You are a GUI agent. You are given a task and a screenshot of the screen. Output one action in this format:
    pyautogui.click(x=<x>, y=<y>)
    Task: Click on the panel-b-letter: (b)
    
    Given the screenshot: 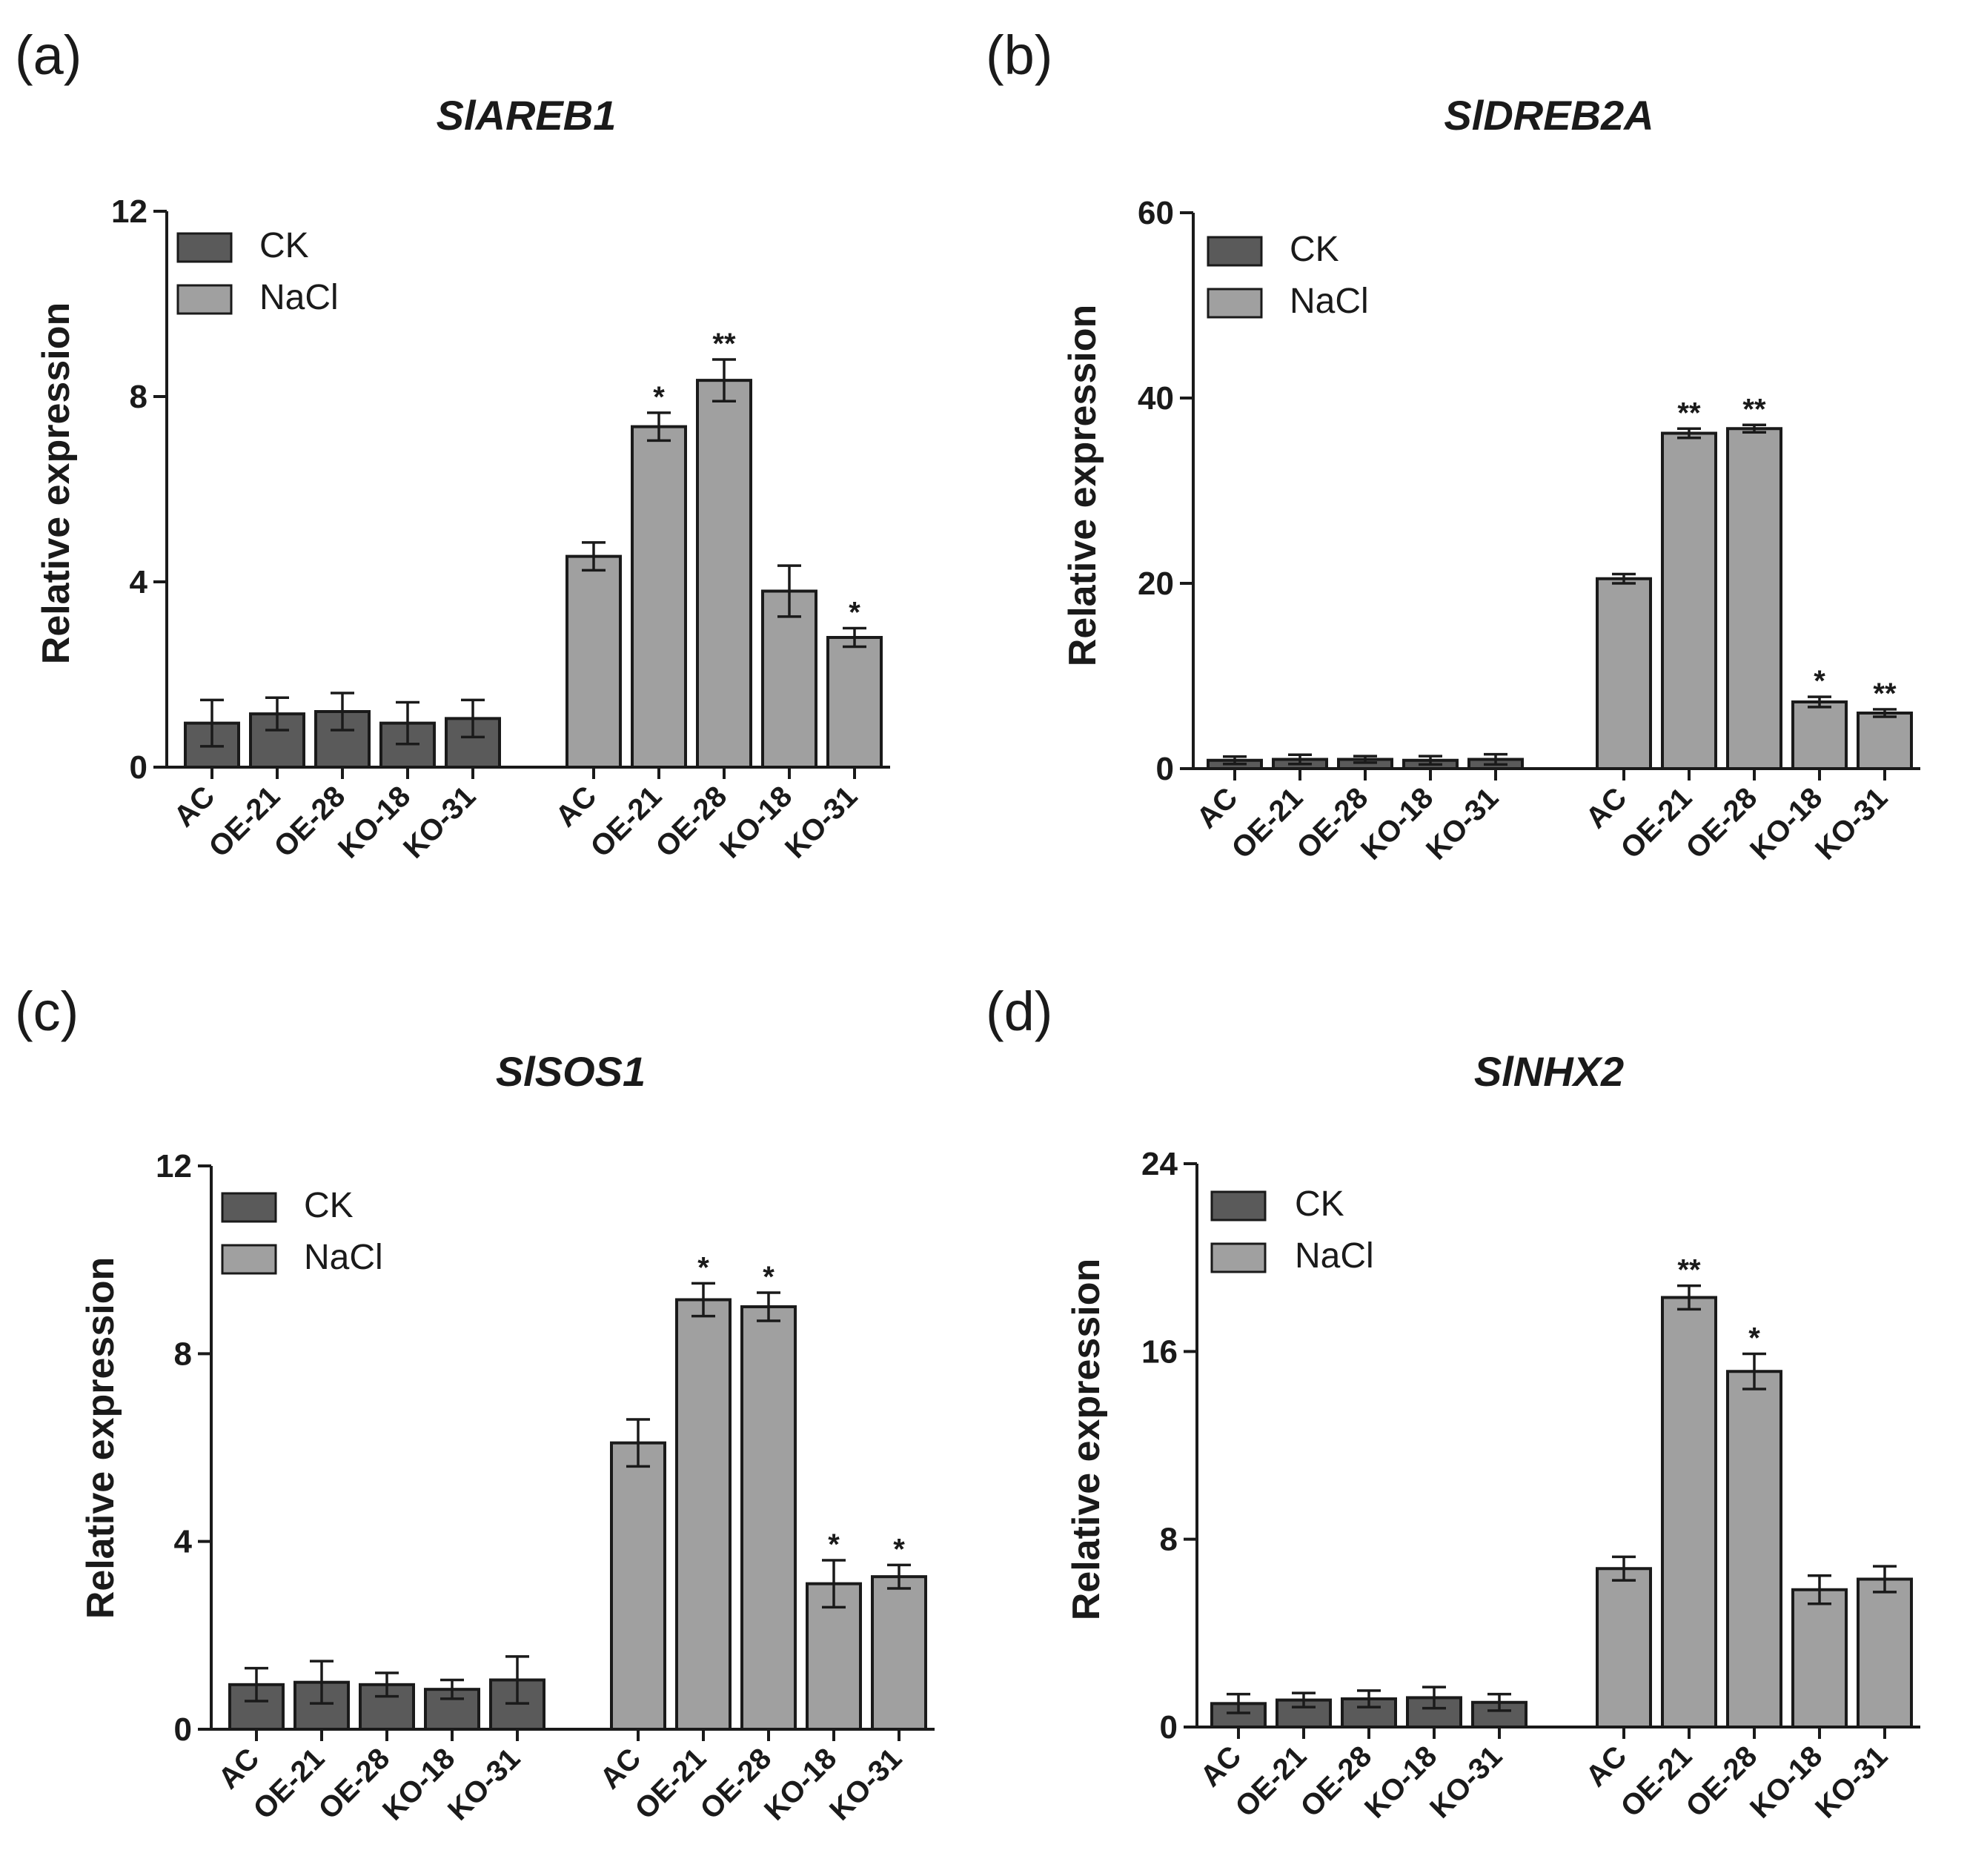 What is the action you would take?
    pyautogui.click(x=1019, y=55)
    